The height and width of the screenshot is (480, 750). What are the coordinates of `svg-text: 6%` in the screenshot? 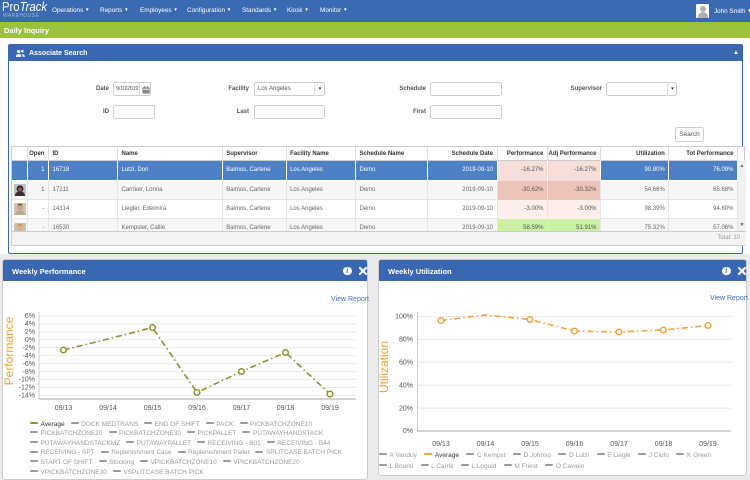 It's located at (30, 316).